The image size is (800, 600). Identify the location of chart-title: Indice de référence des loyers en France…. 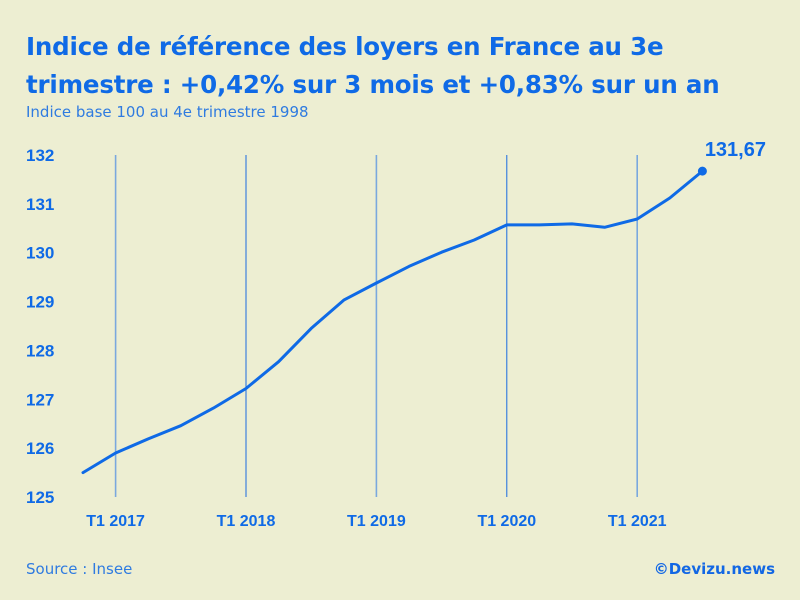
(406, 66).